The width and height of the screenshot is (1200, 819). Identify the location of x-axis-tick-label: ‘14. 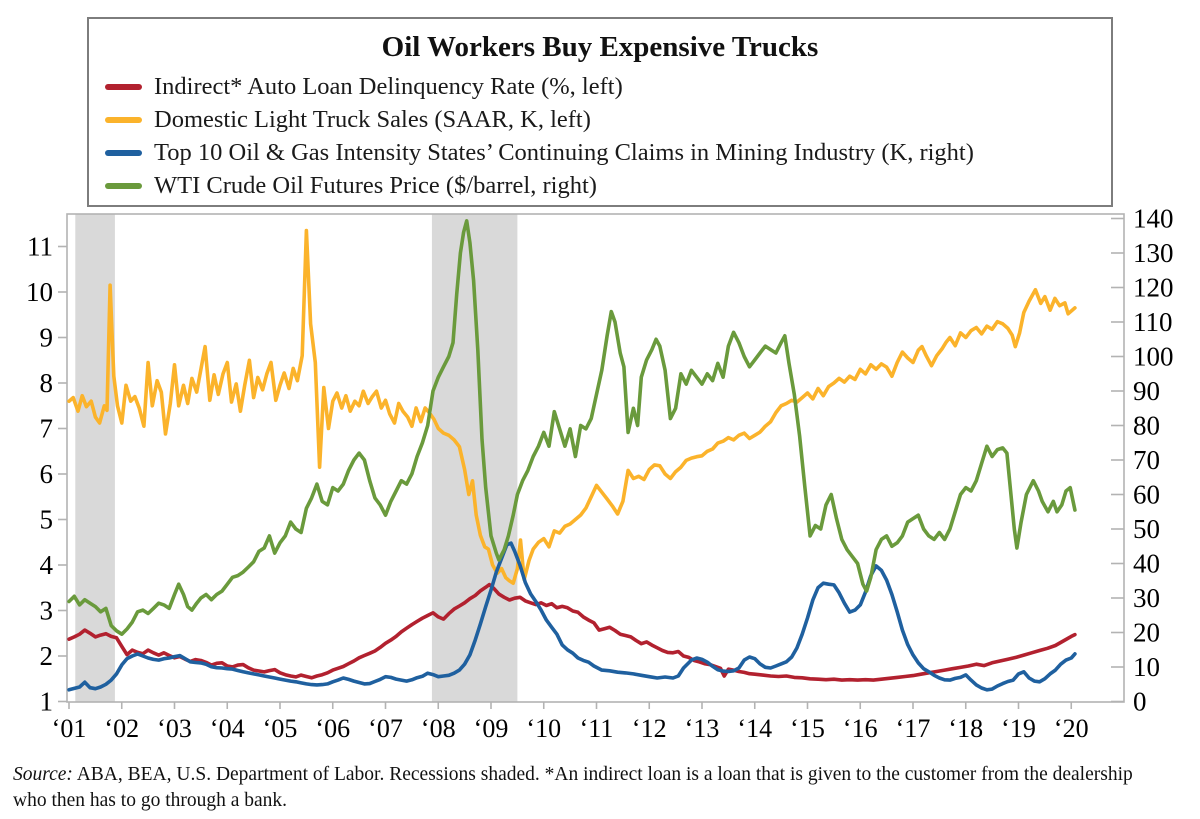
(754, 728).